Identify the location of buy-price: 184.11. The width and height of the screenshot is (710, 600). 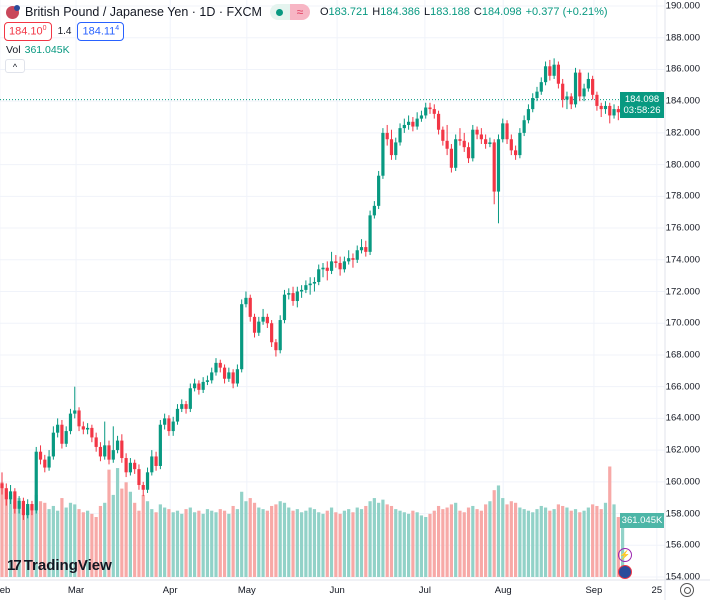
(99, 31).